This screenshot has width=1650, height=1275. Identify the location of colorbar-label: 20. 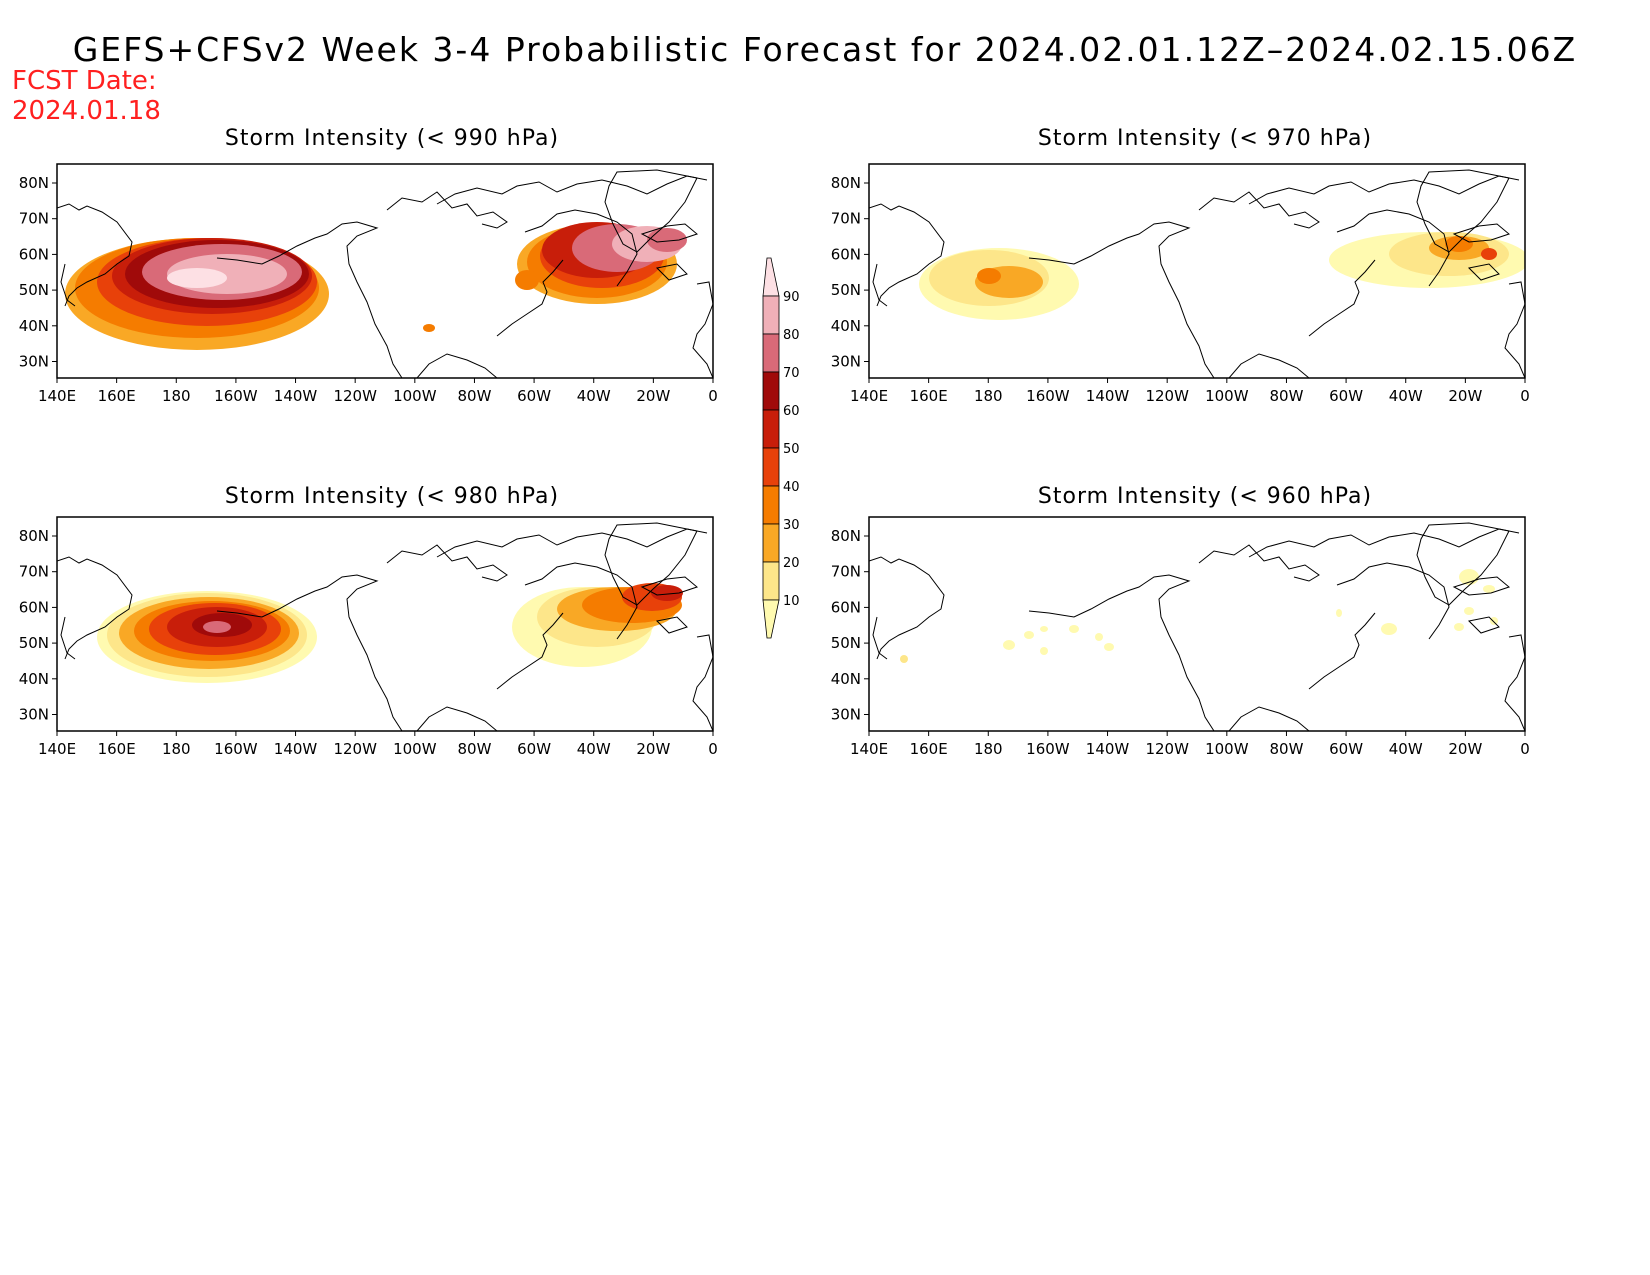
(791, 563).